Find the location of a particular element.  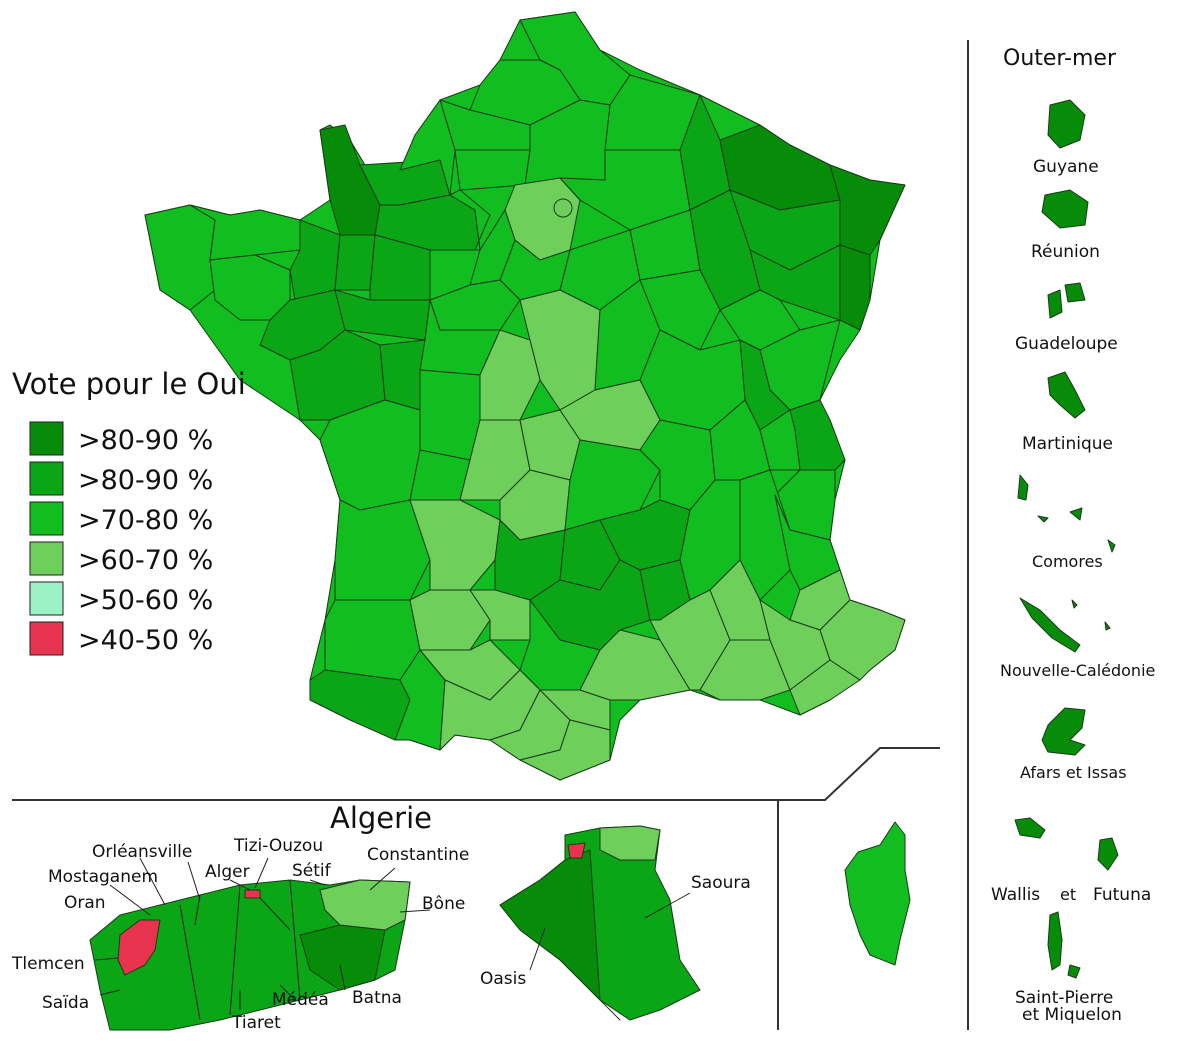

algeria-oasis is located at coordinates (560, 935).